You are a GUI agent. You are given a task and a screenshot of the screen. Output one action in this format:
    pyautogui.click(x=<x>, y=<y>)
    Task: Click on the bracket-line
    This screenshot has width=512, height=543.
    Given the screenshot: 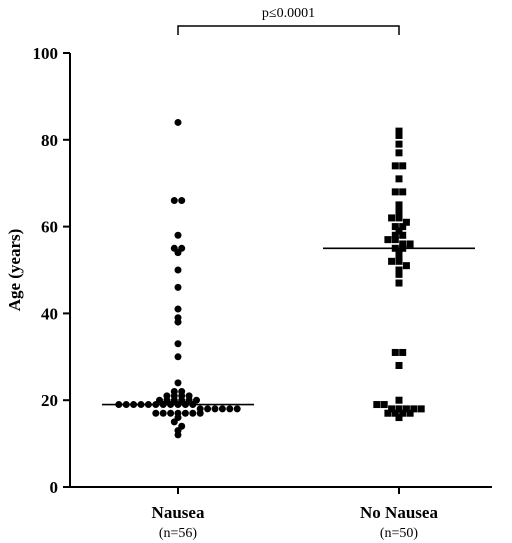 What is the action you would take?
    pyautogui.click(x=288, y=30)
    